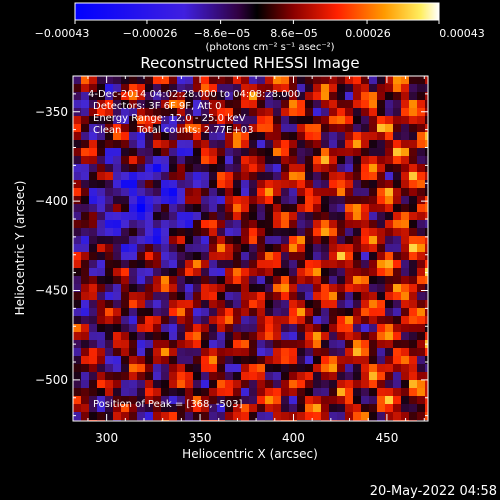 This screenshot has width=500, height=500. Describe the element at coordinates (169, 118) in the screenshot. I see `annotation-energy-range: Energy Range: 12.0 - 25.0 keV` at that location.